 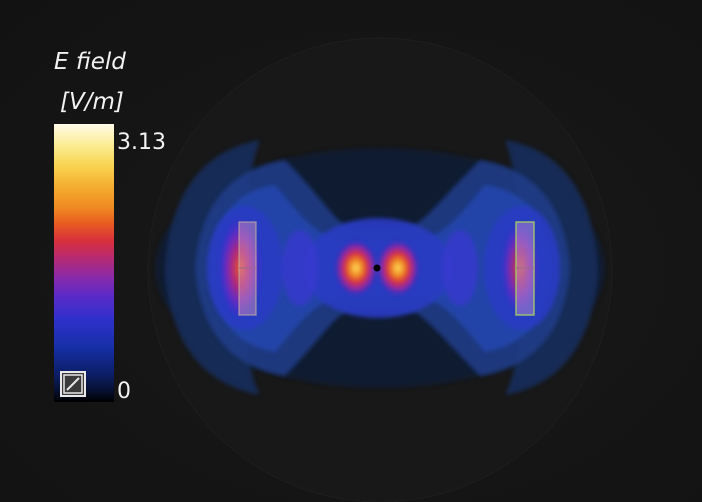 I want to click on legend-unit: [V/m], so click(x=92, y=102).